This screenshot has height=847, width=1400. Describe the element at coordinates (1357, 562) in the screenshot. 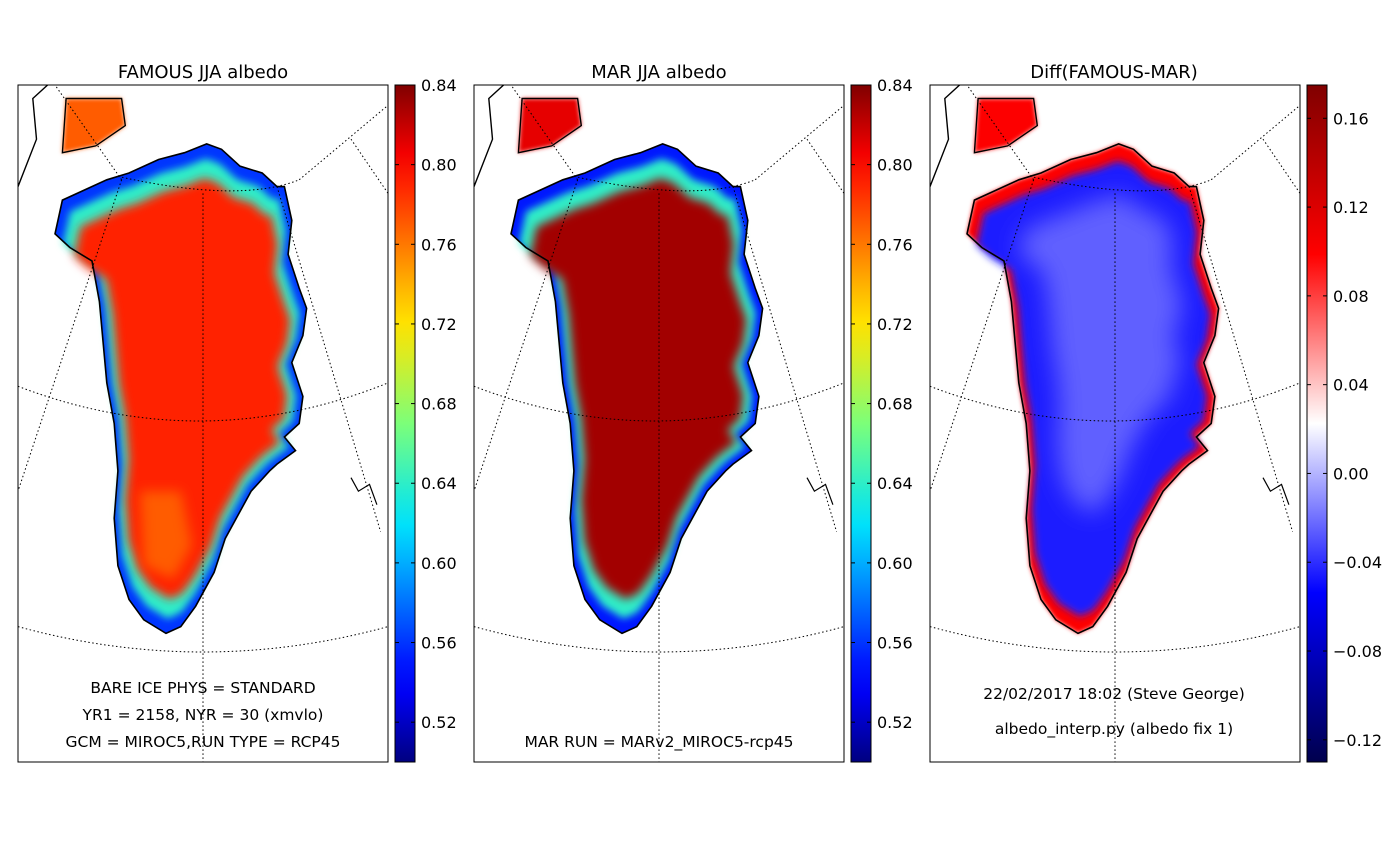

I see `colorbar-tick-label: −0.04` at that location.